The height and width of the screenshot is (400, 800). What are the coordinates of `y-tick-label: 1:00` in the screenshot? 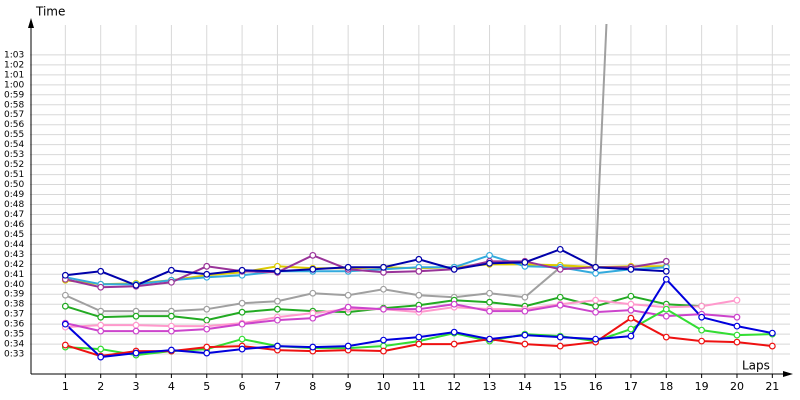 It's located at (14, 85).